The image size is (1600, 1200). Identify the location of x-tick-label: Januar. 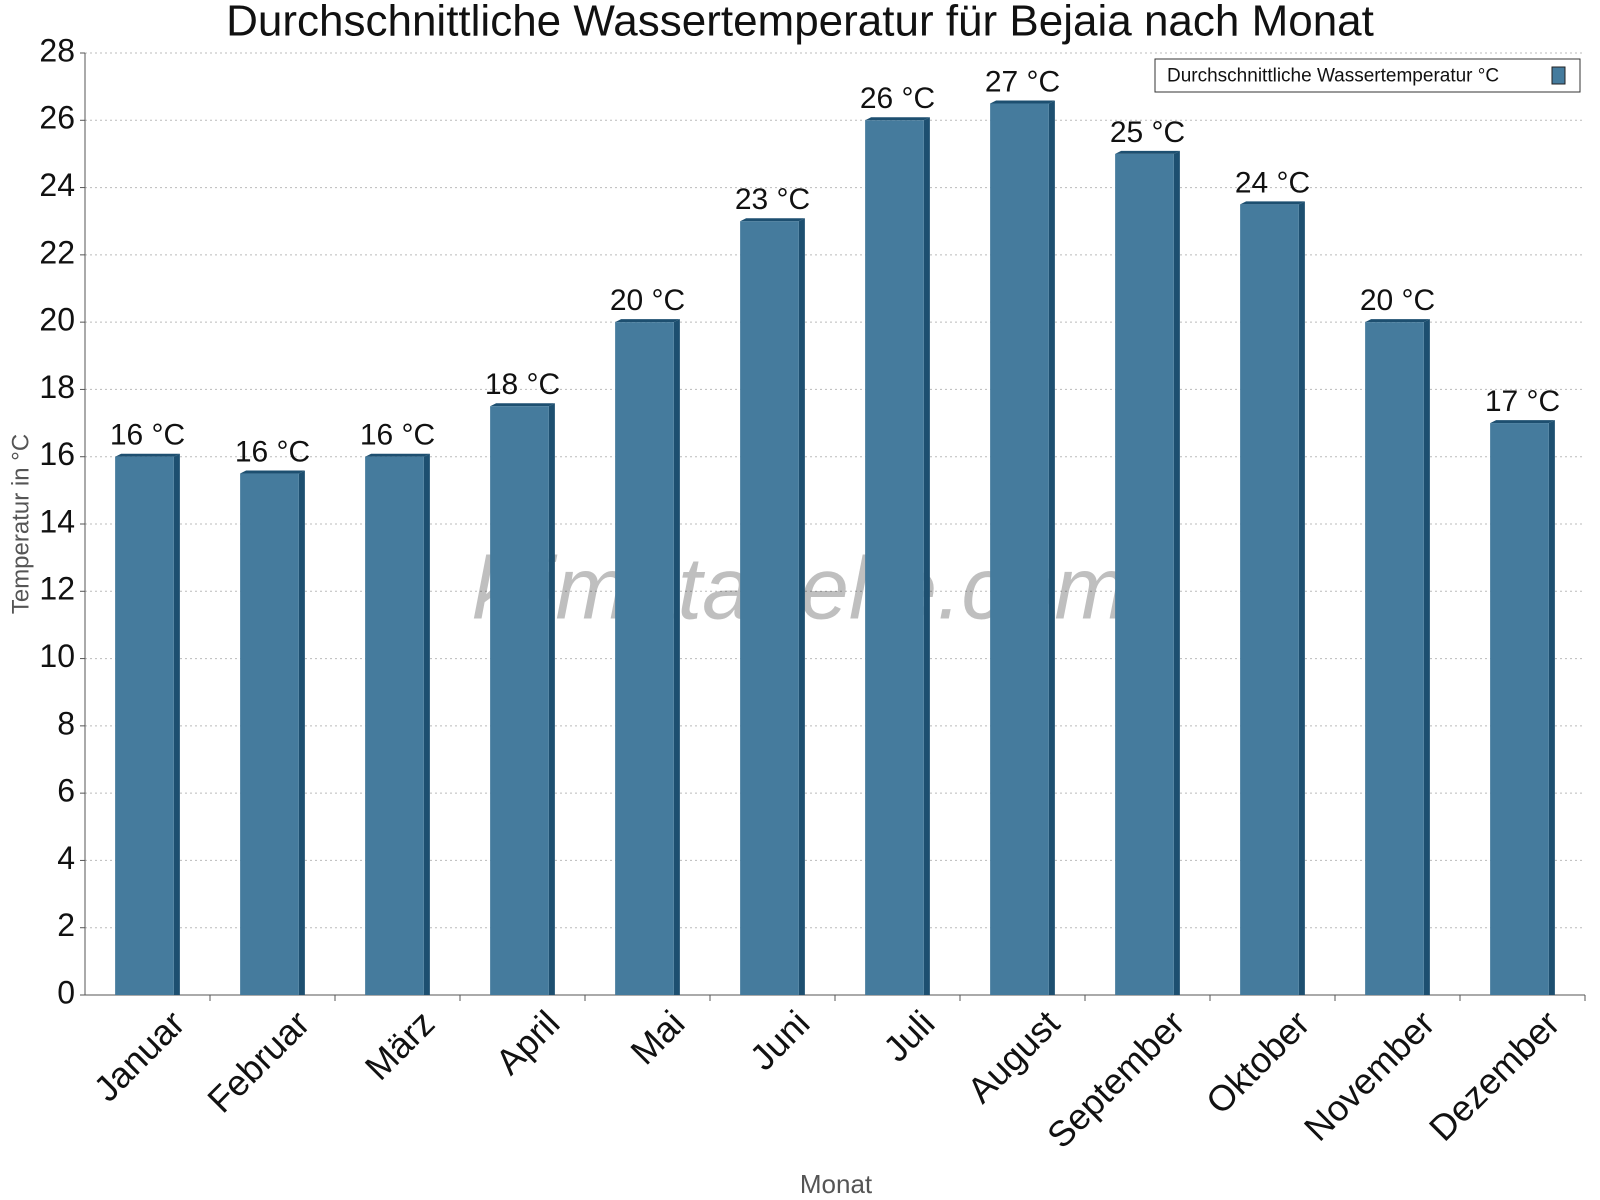
(139, 1055).